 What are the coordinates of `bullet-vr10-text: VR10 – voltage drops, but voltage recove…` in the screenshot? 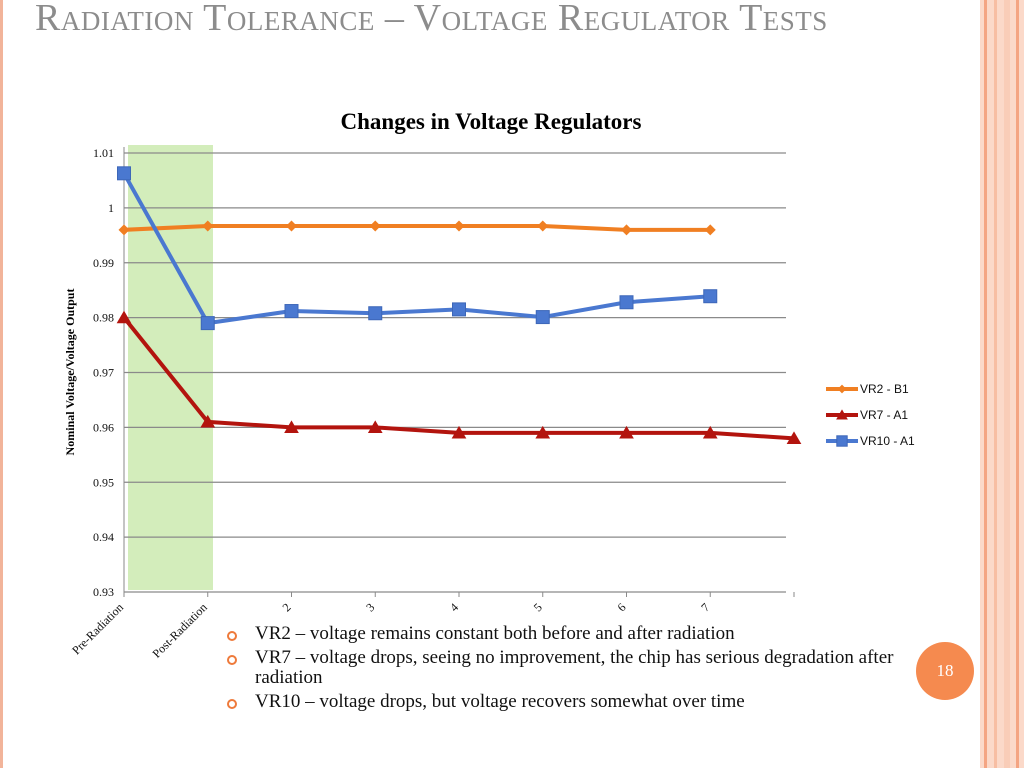 It's located at (500, 701).